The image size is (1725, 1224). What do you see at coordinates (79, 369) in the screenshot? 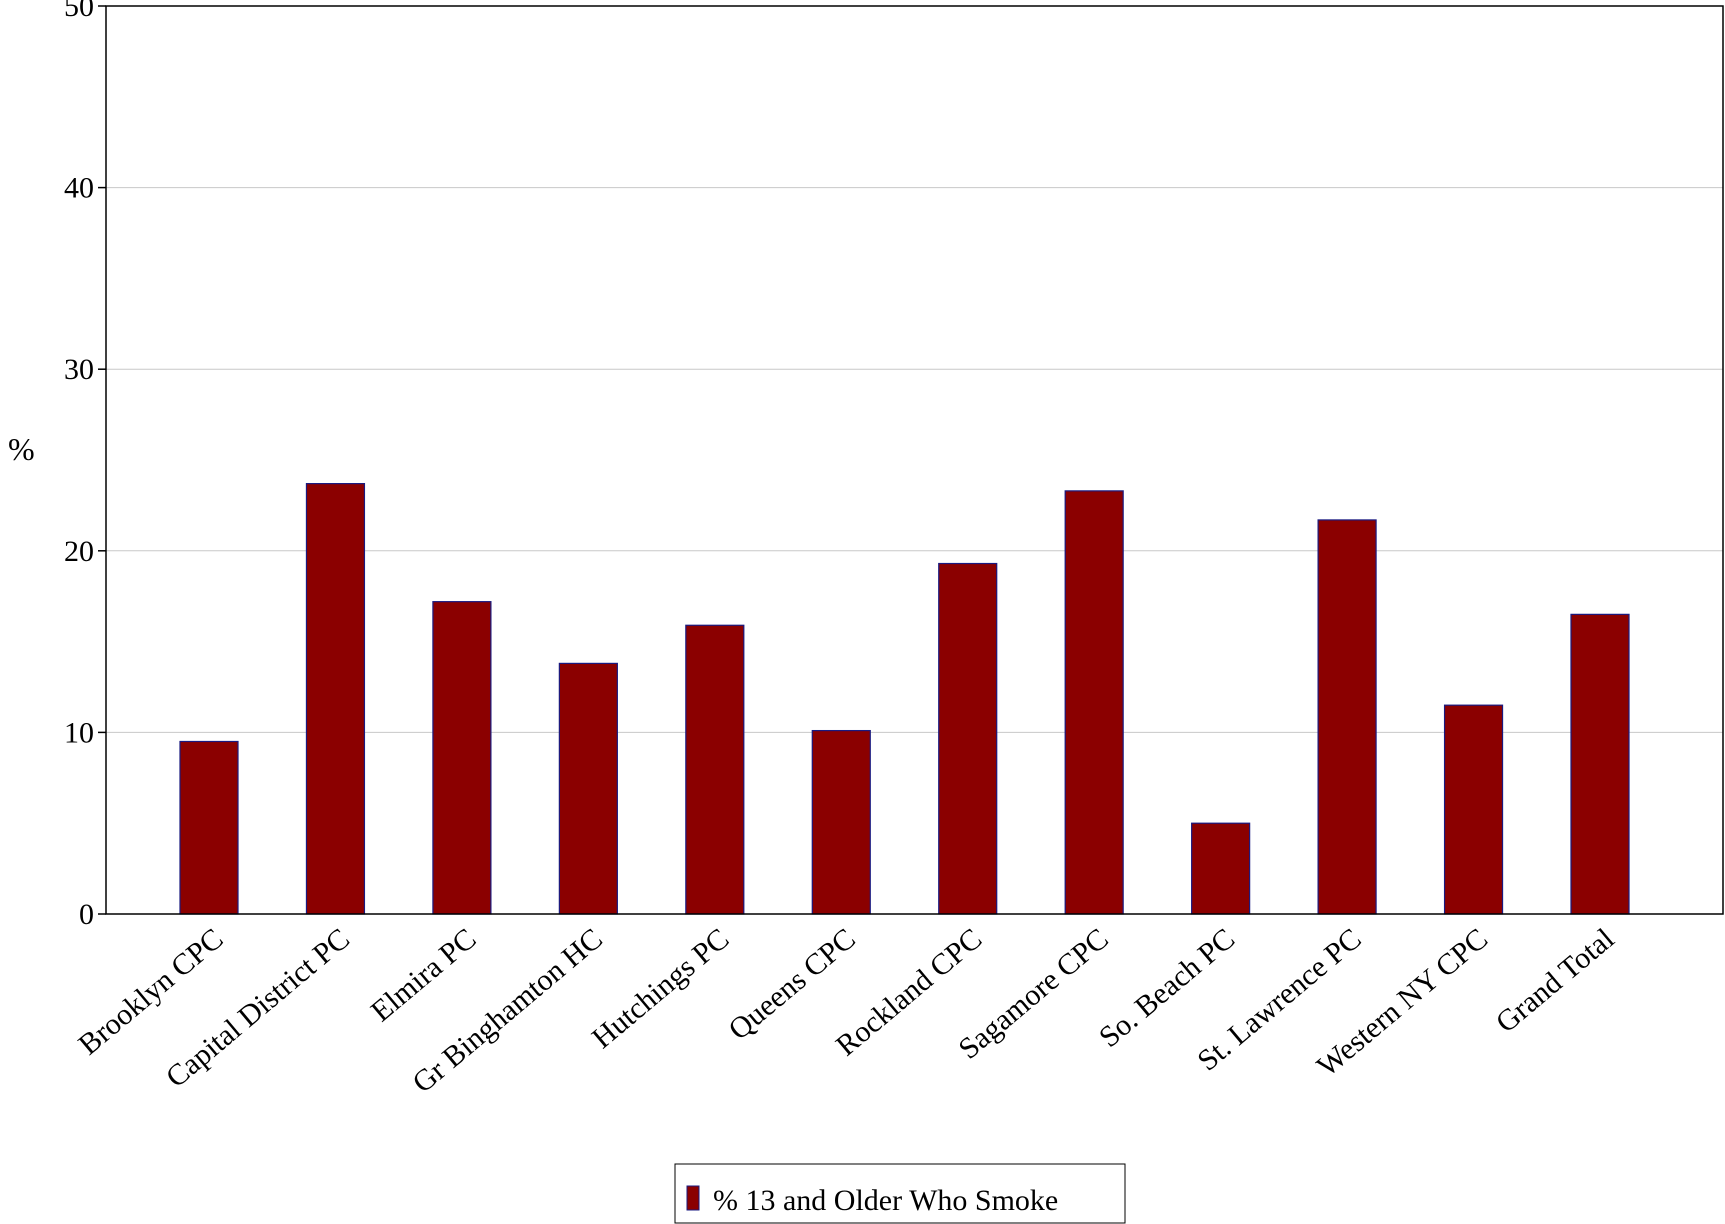
I see `y-tick-label: 30` at bounding box center [79, 369].